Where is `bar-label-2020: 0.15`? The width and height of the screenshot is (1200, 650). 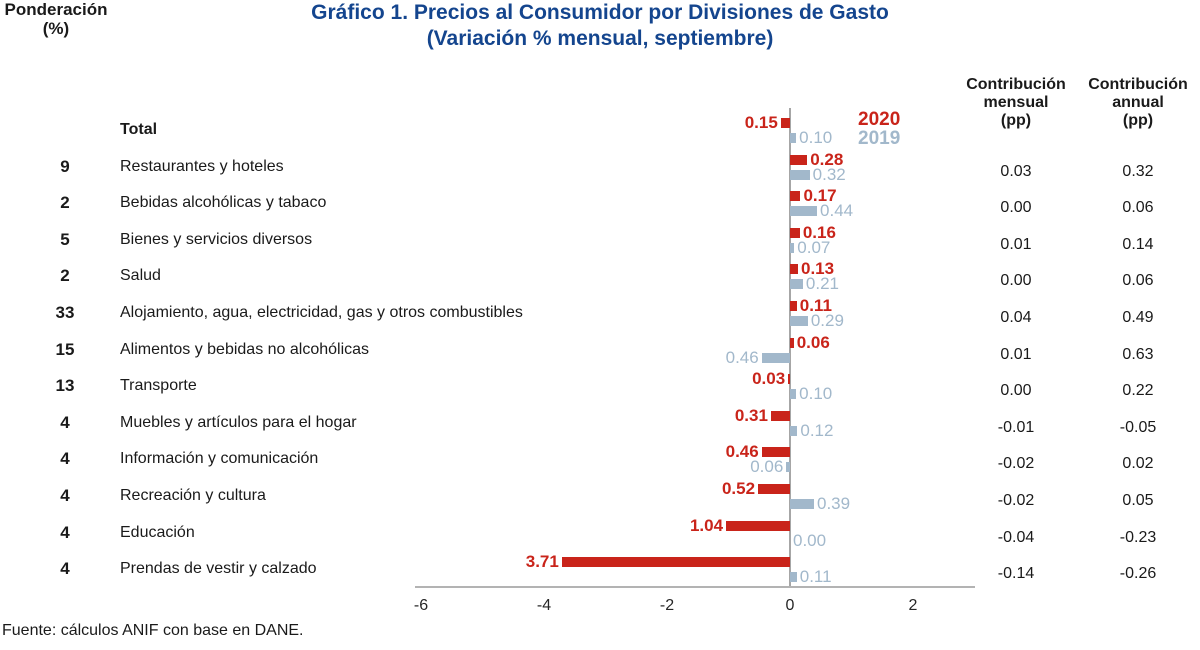
bar-label-2020: 0.15 is located at coordinates (761, 122).